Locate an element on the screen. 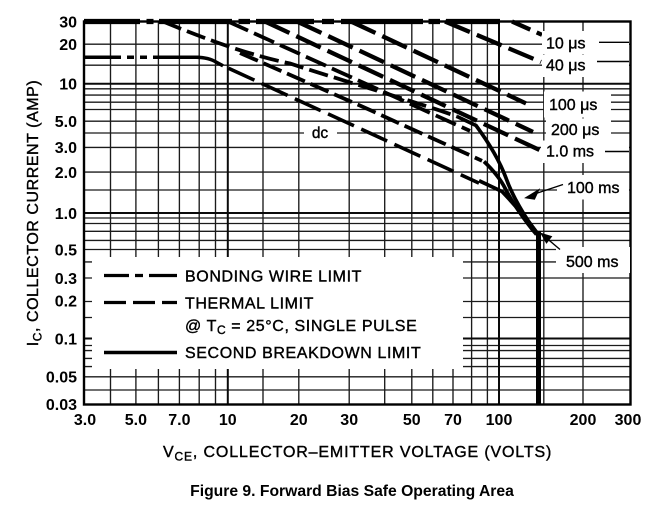 The height and width of the screenshot is (527, 666). svg-text: 0.2 is located at coordinates (66, 301).